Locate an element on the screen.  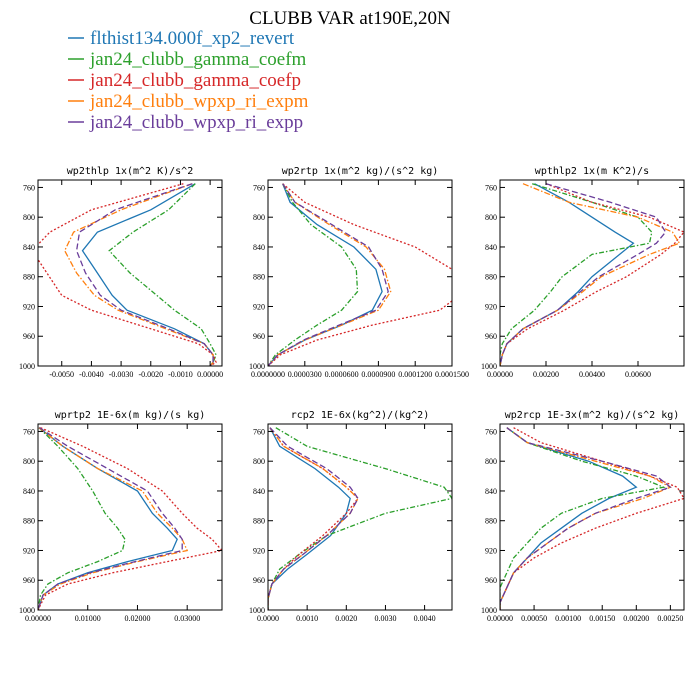
x-tick-label: 0.0000600 is located at coordinates (342, 374).